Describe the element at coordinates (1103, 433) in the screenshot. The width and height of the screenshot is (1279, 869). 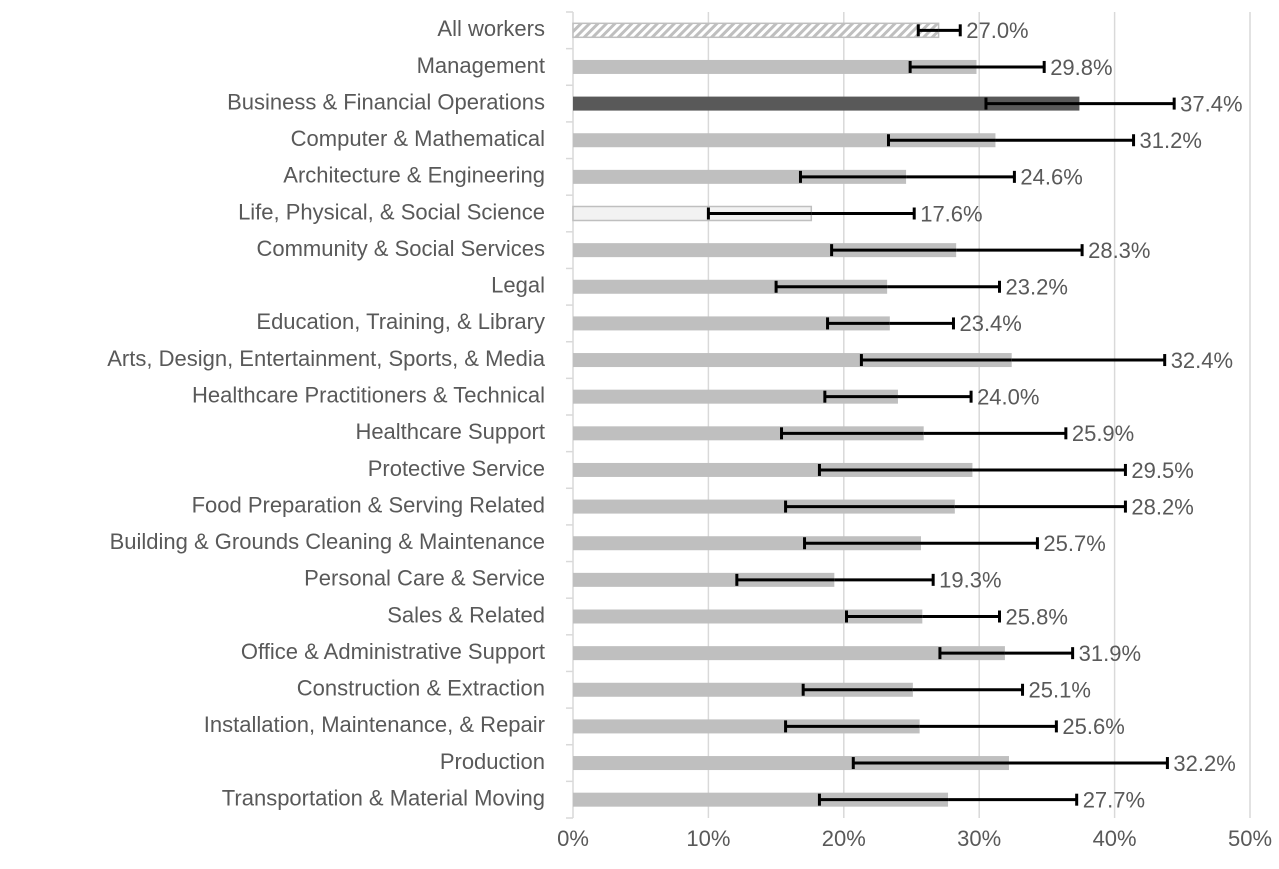
I see `value-label: 25.9%` at that location.